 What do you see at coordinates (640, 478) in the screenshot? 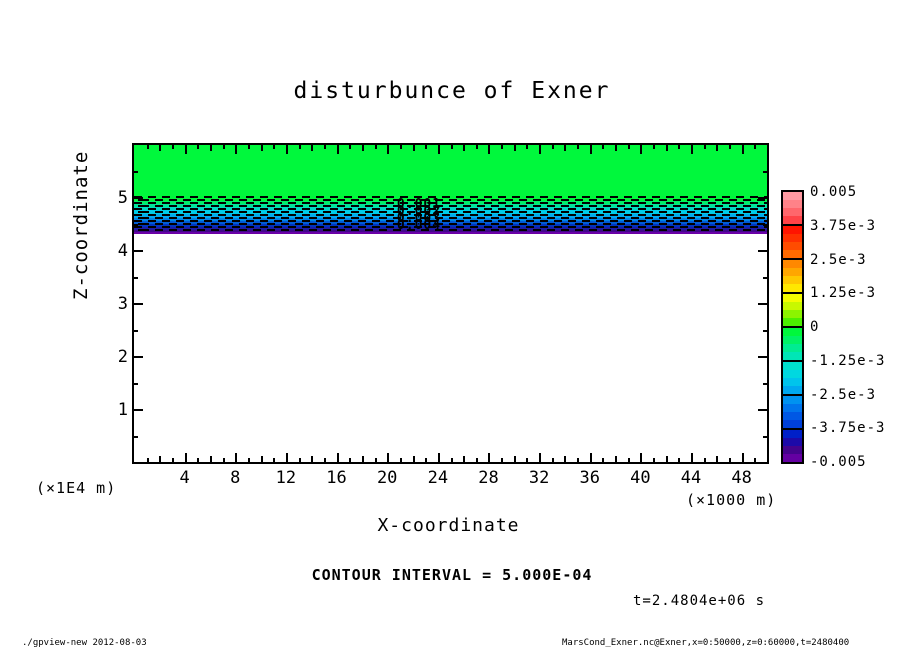
I see `x-tick-label: 40` at bounding box center [640, 478].